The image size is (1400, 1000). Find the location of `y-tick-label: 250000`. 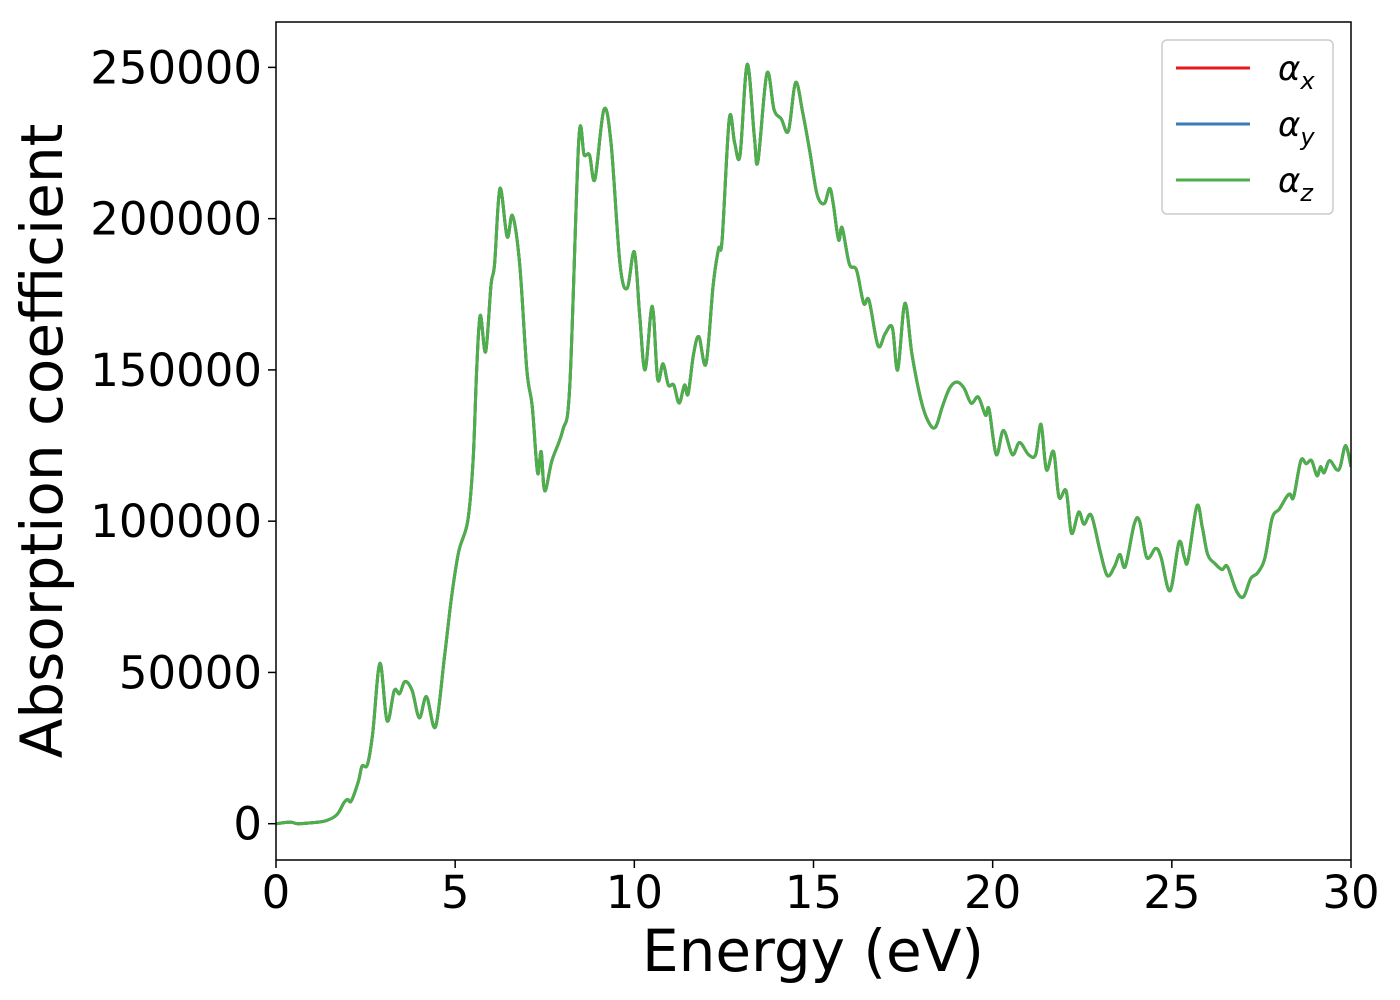

y-tick-label: 250000 is located at coordinates (176, 67).